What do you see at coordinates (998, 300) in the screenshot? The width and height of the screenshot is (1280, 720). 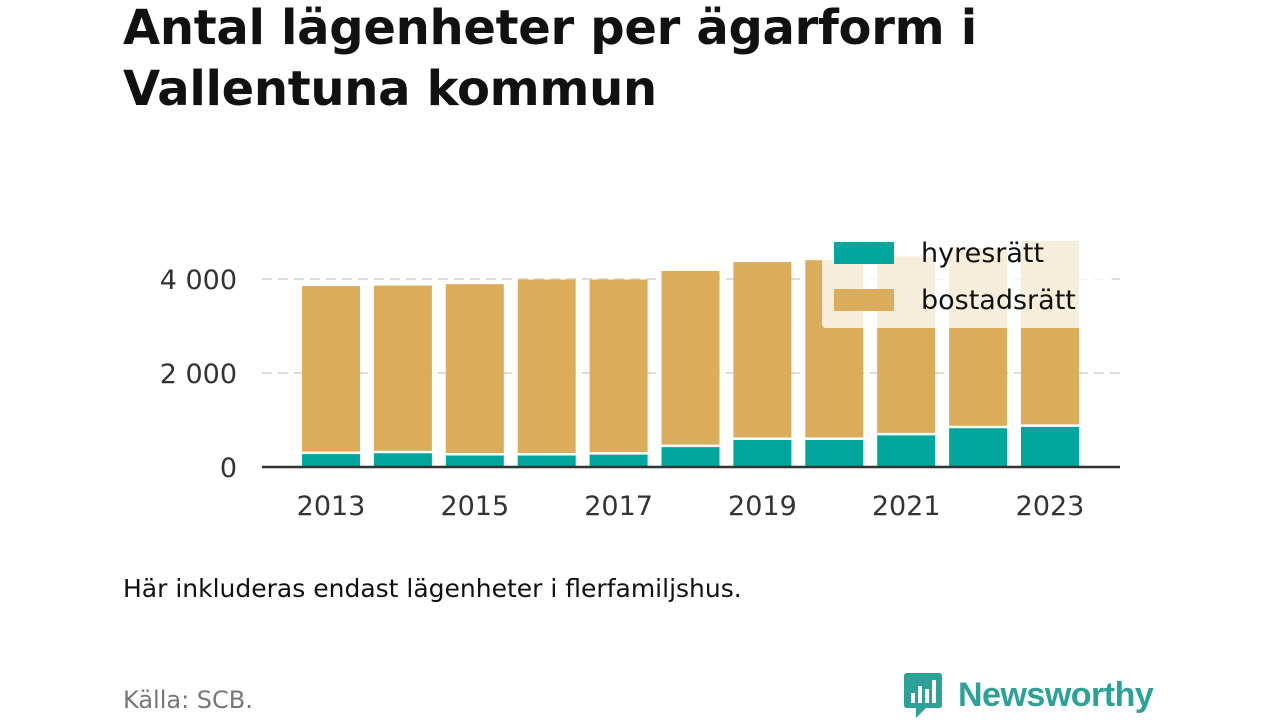 I see `legend-label: bostadsrätt` at bounding box center [998, 300].